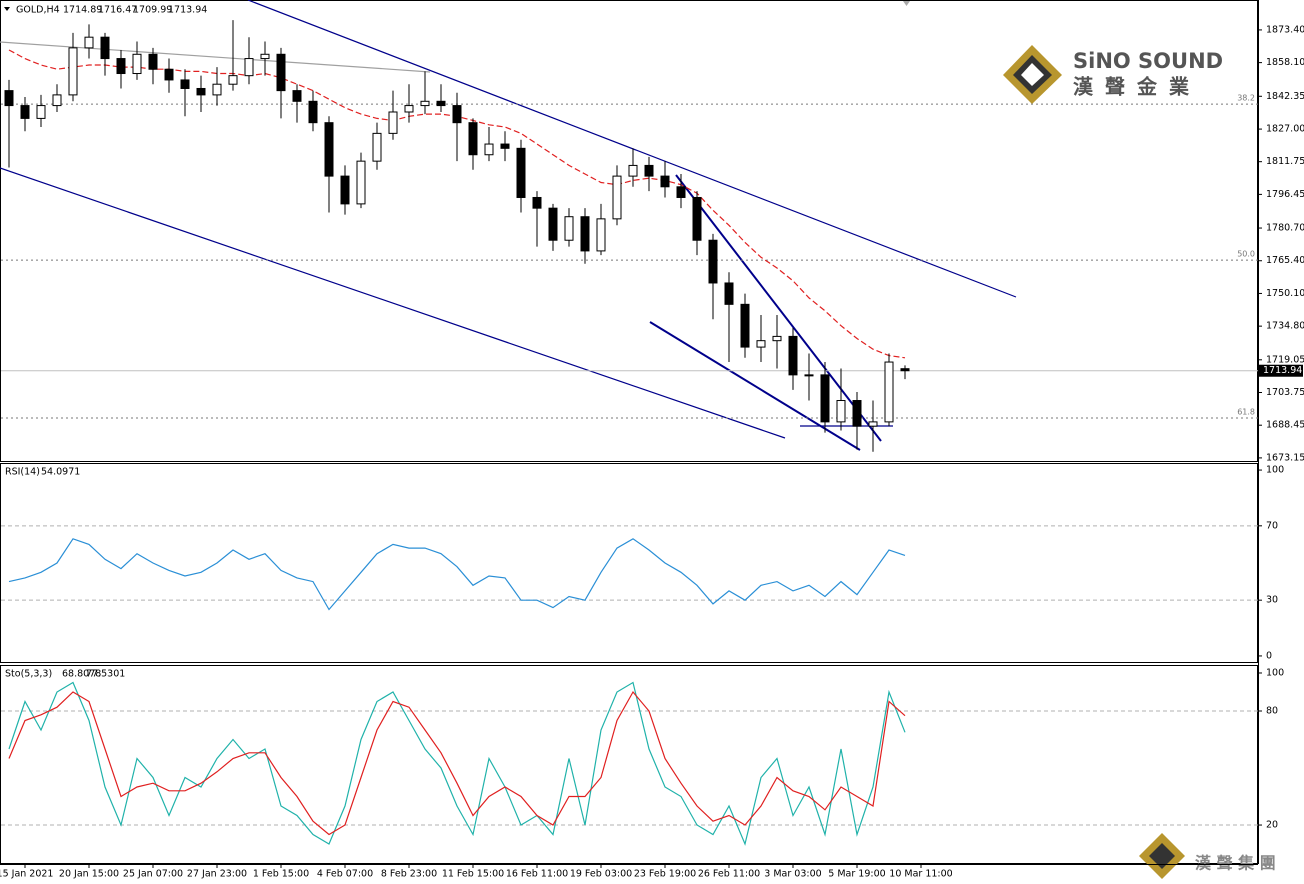  What do you see at coordinates (28, 674) in the screenshot?
I see `stoch-title: Sto(5,3,3)` at bounding box center [28, 674].